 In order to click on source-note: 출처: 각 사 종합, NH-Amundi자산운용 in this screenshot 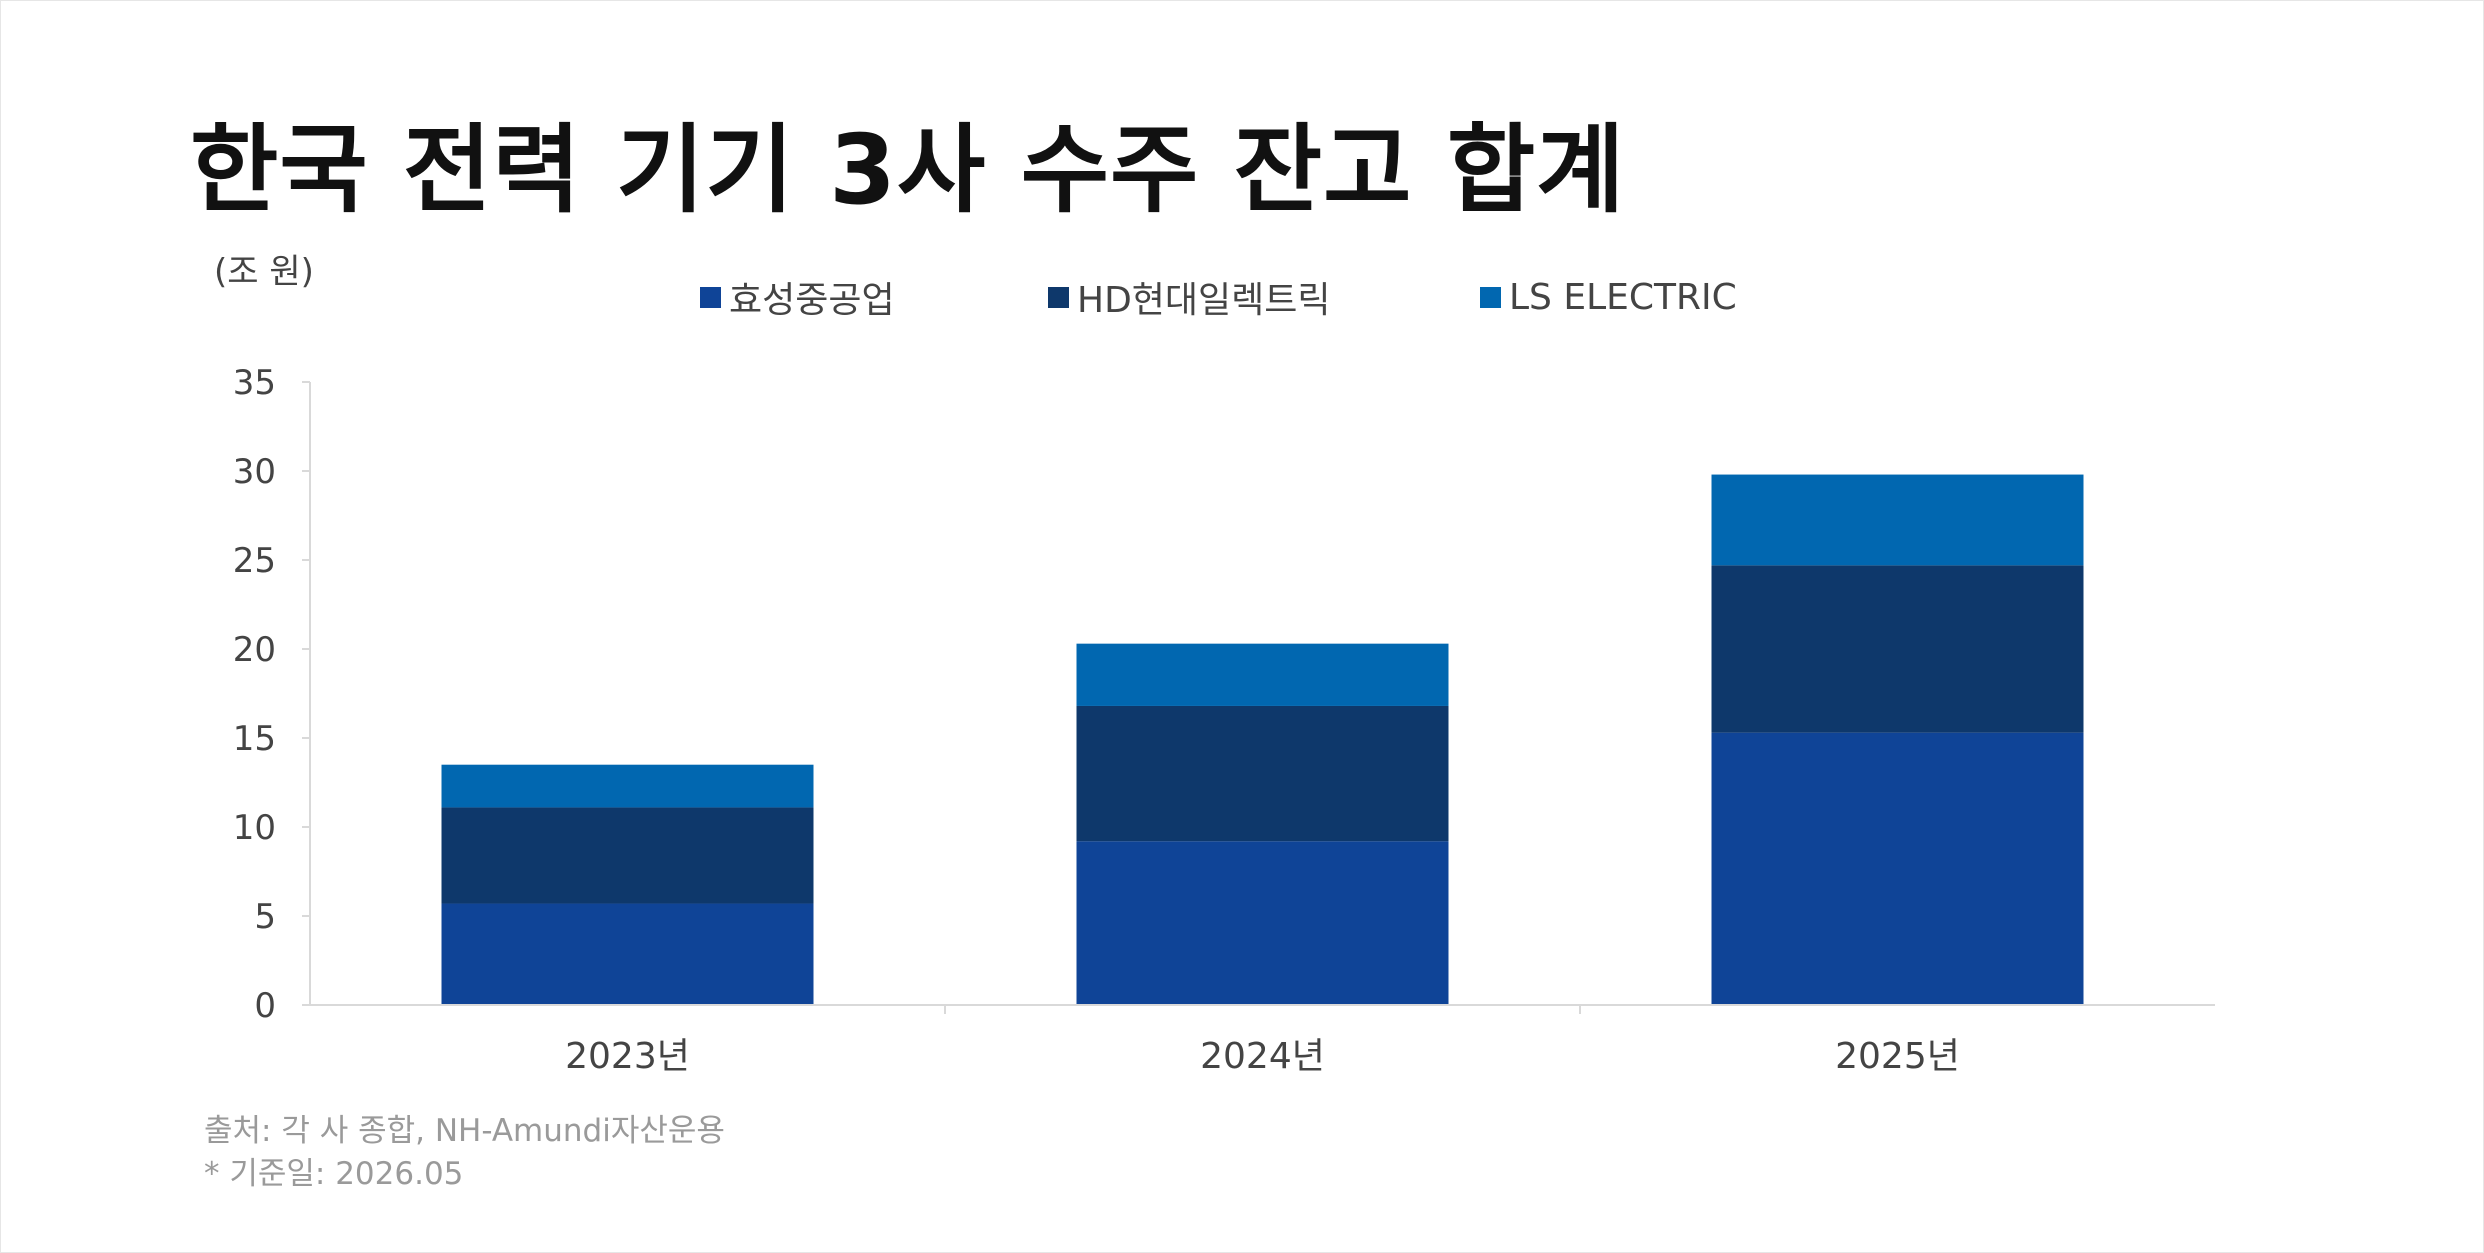, I will do `click(464, 1131)`.